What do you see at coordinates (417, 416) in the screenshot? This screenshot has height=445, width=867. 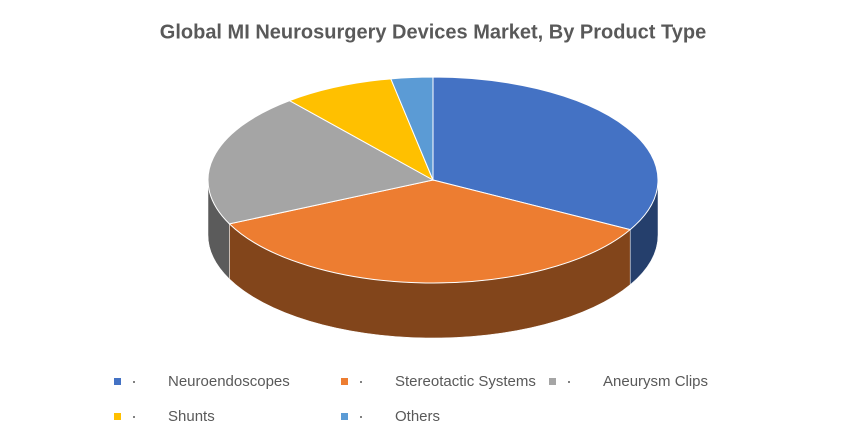 I see `legend-label: Others` at bounding box center [417, 416].